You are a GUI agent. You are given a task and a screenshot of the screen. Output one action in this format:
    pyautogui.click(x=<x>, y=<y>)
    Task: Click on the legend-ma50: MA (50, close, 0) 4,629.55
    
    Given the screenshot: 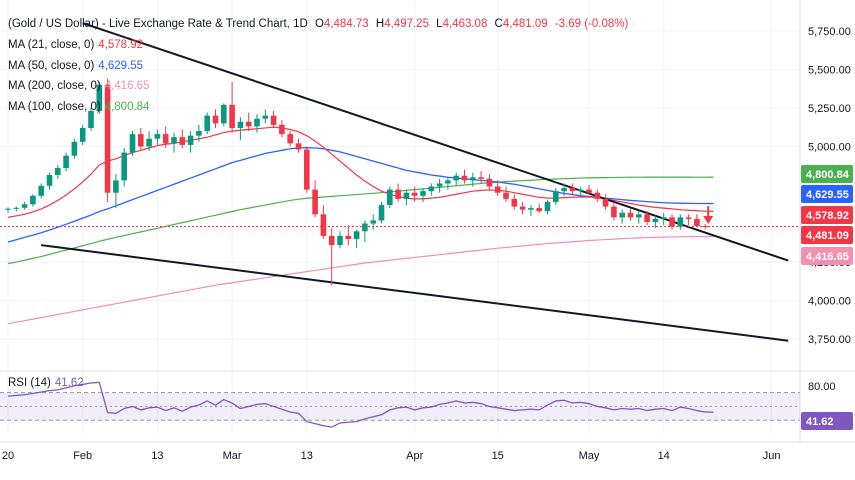 What is the action you would take?
    pyautogui.click(x=318, y=66)
    